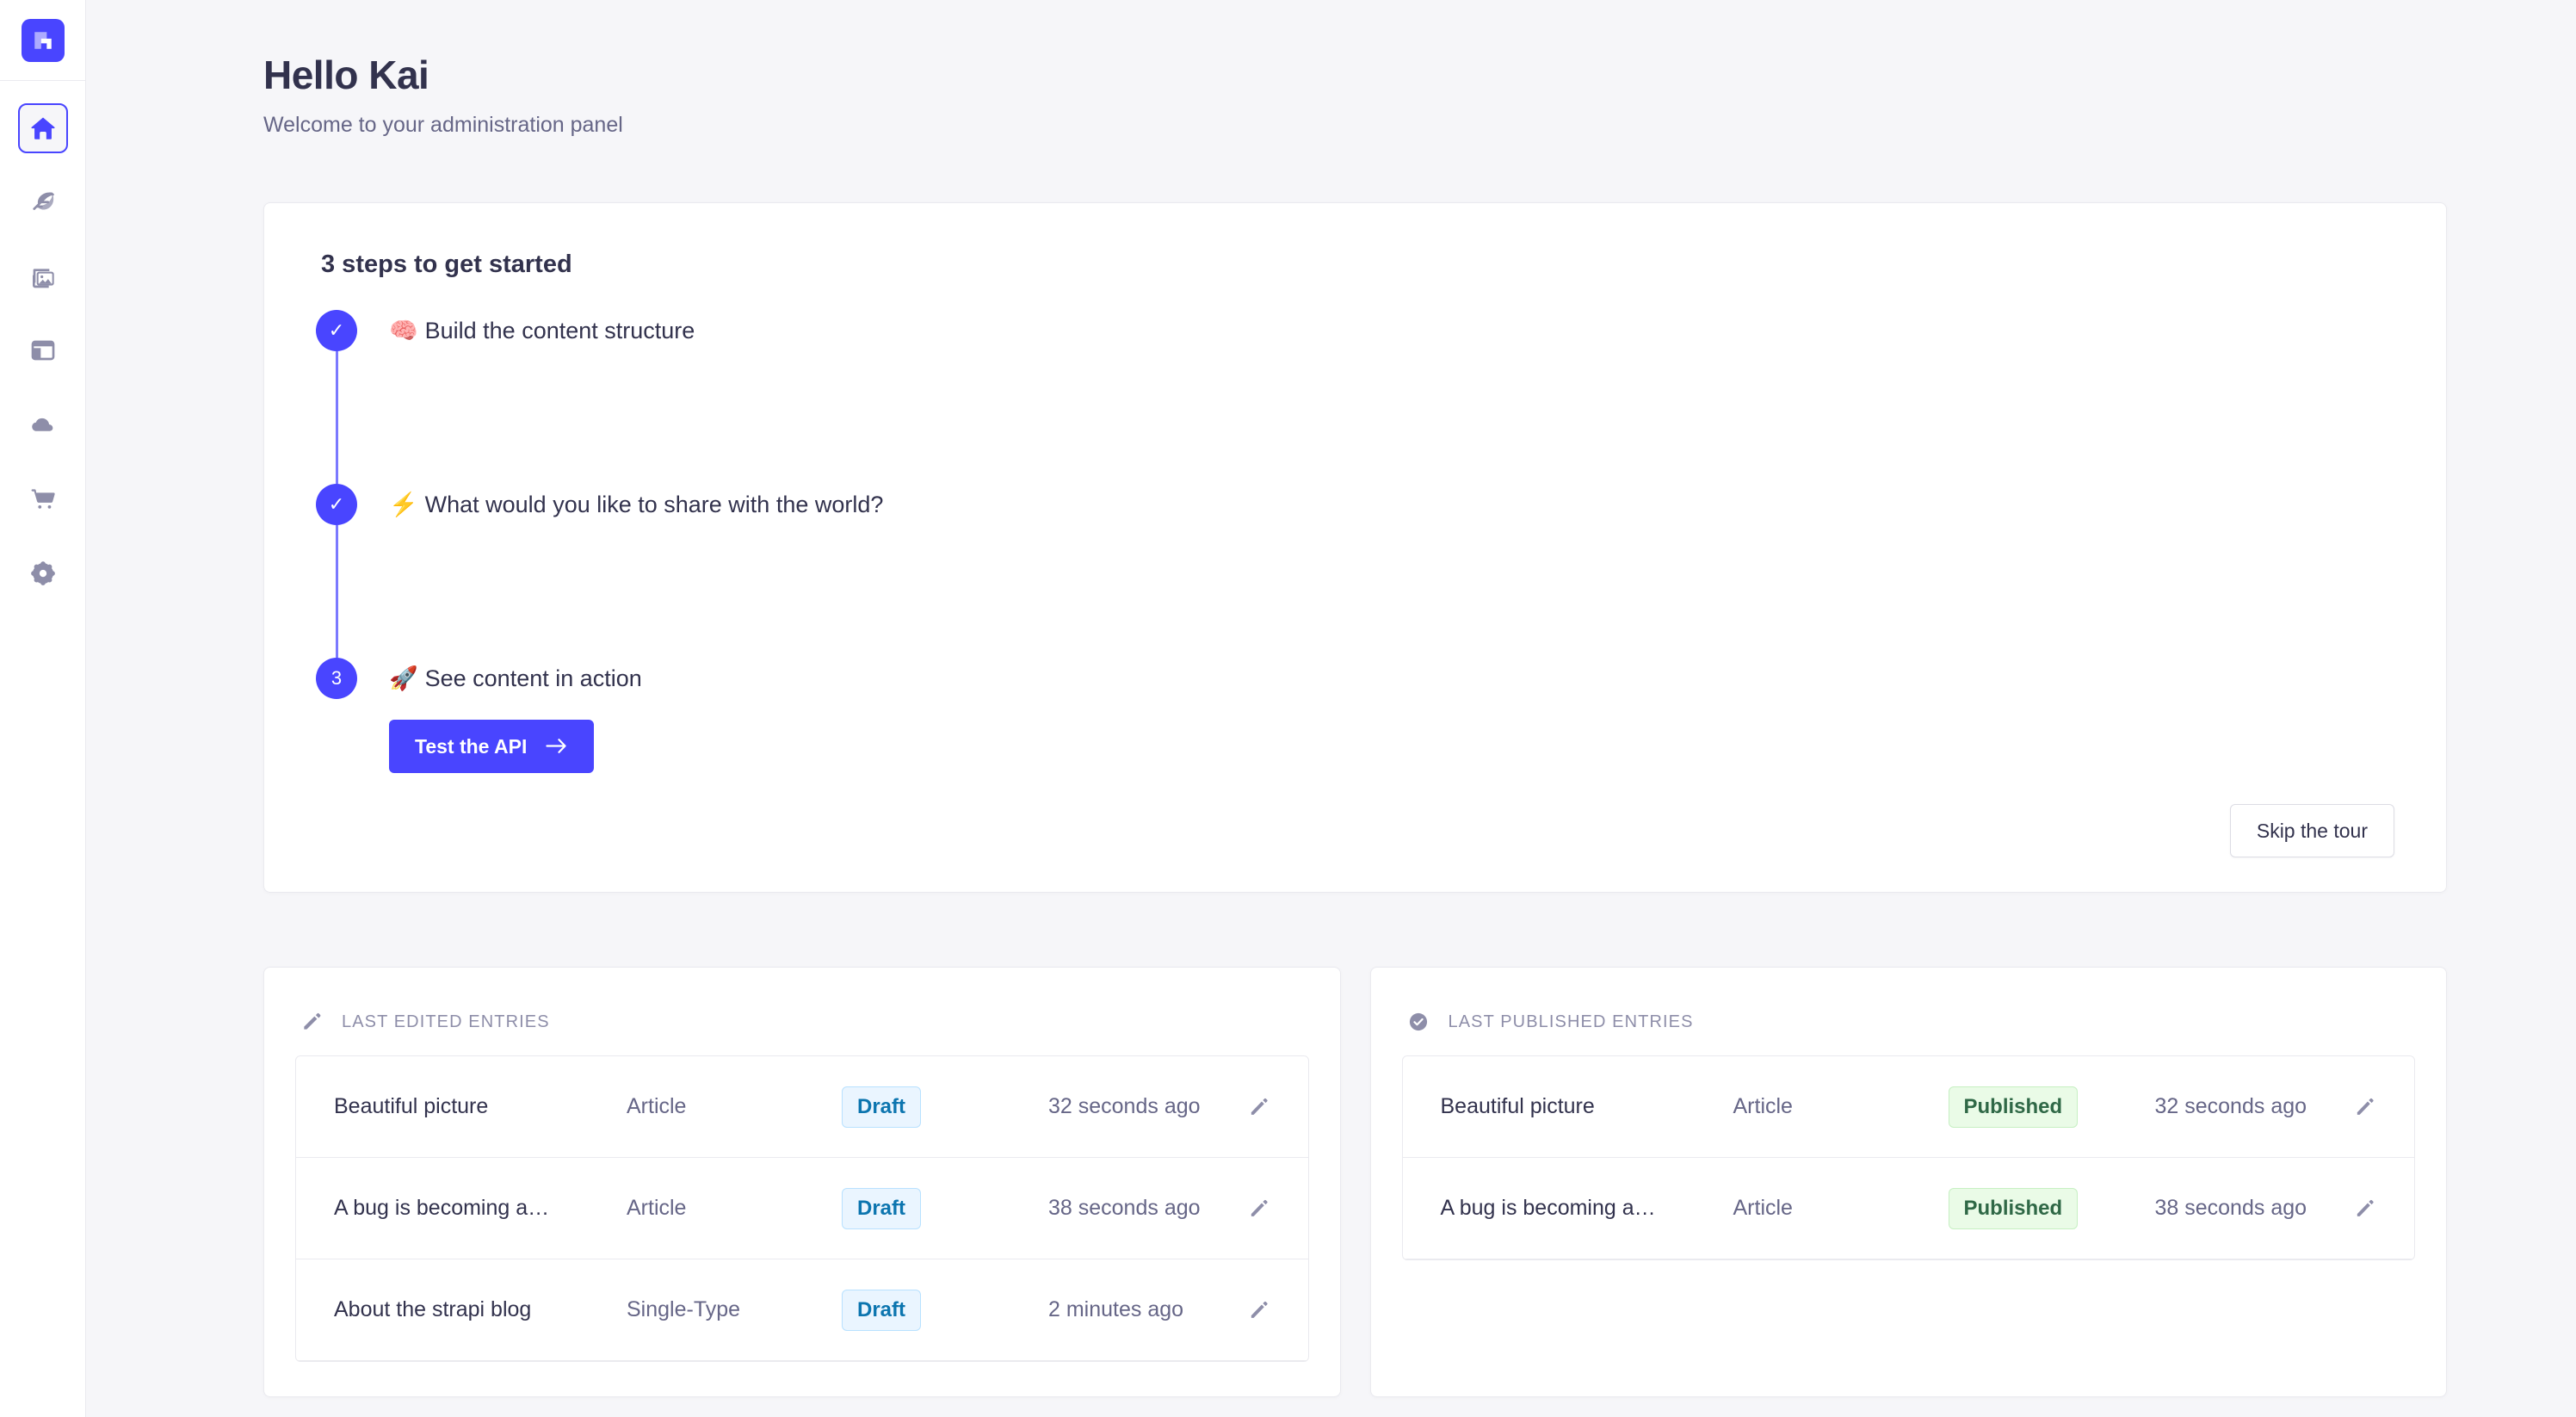 The height and width of the screenshot is (1417, 2576). I want to click on step-3-label: 🚀 See content in action, so click(515, 678).